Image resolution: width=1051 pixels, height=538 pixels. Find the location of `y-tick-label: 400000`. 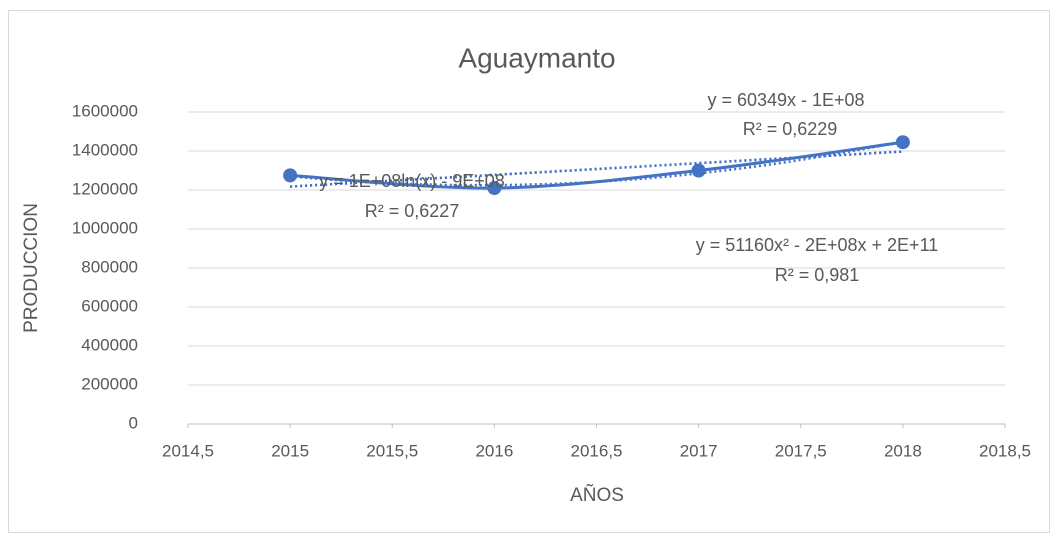

y-tick-label: 400000 is located at coordinates (109, 344).